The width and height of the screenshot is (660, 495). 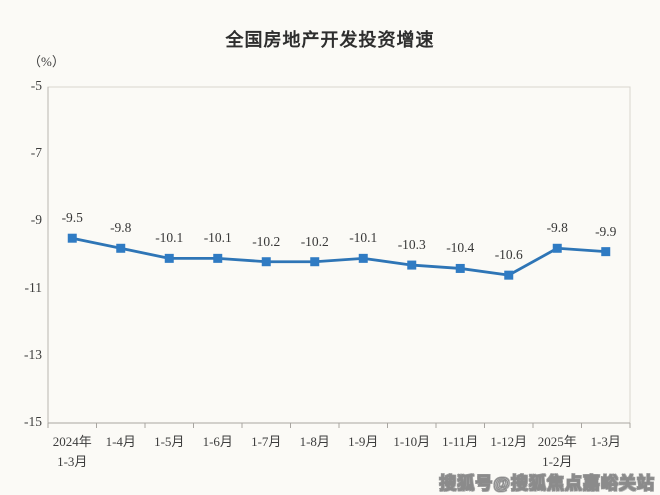 I want to click on x-tick-label-line: 1-10月, so click(x=412, y=441).